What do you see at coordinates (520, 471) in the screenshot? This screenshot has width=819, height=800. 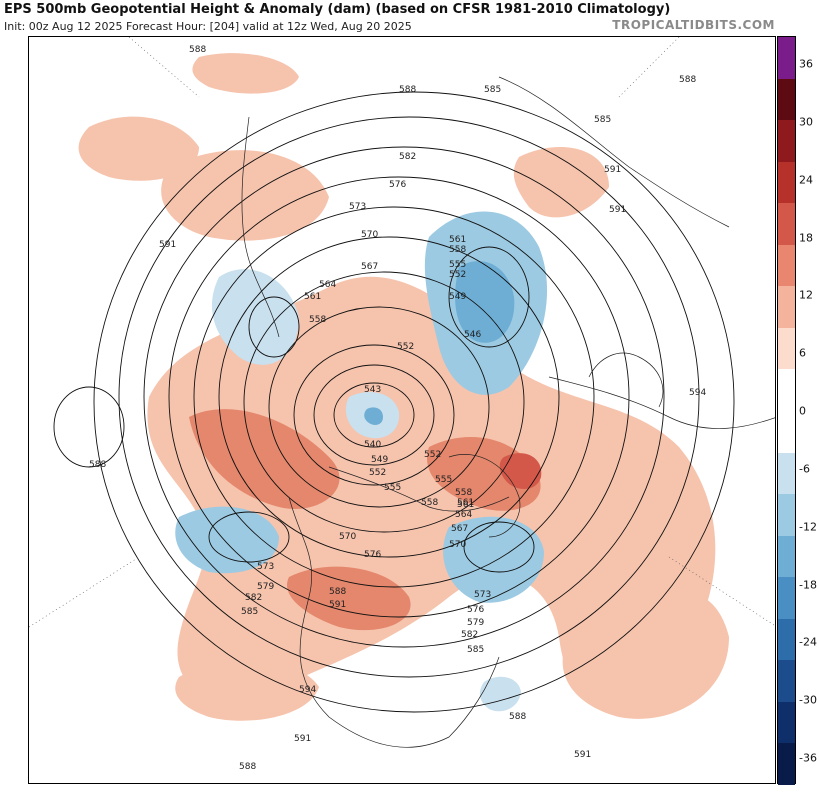 I see `positive-anomaly-core` at bounding box center [520, 471].